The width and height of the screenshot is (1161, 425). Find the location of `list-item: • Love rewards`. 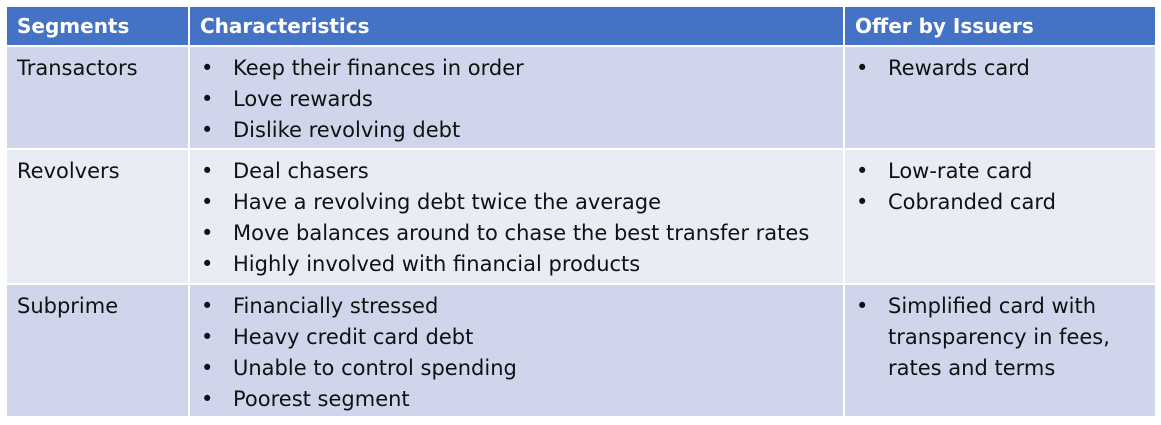

list-item: • Love rewards is located at coordinates (521, 99).